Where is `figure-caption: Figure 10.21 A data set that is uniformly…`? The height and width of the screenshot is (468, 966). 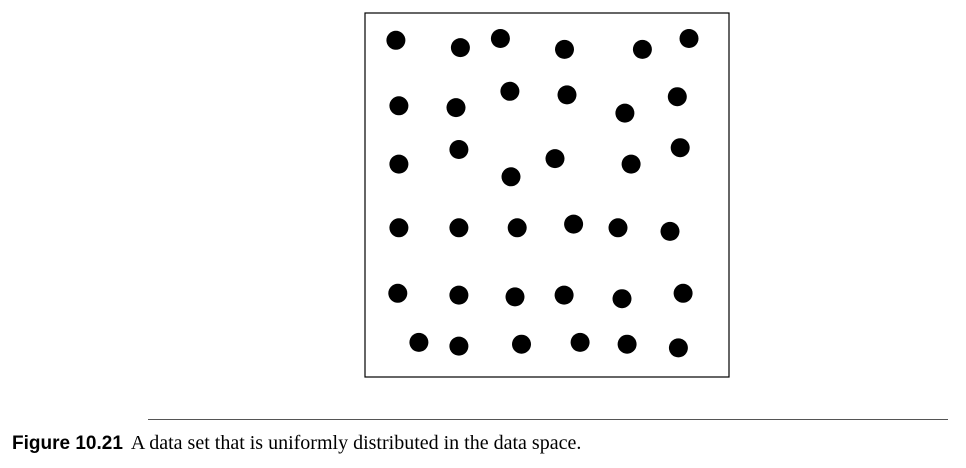 figure-caption: Figure 10.21 A data set that is uniformly… is located at coordinates (296, 443).